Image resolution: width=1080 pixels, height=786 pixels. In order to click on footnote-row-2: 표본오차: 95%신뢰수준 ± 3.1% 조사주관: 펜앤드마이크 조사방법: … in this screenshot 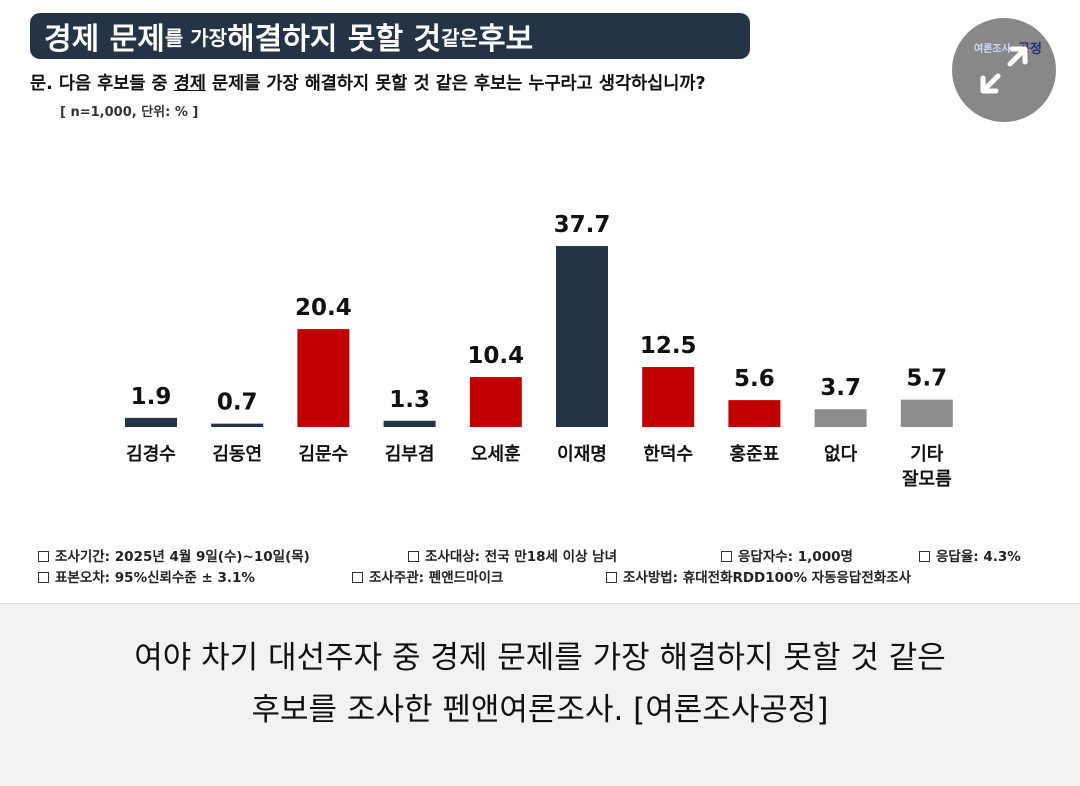, I will do `click(529, 578)`.